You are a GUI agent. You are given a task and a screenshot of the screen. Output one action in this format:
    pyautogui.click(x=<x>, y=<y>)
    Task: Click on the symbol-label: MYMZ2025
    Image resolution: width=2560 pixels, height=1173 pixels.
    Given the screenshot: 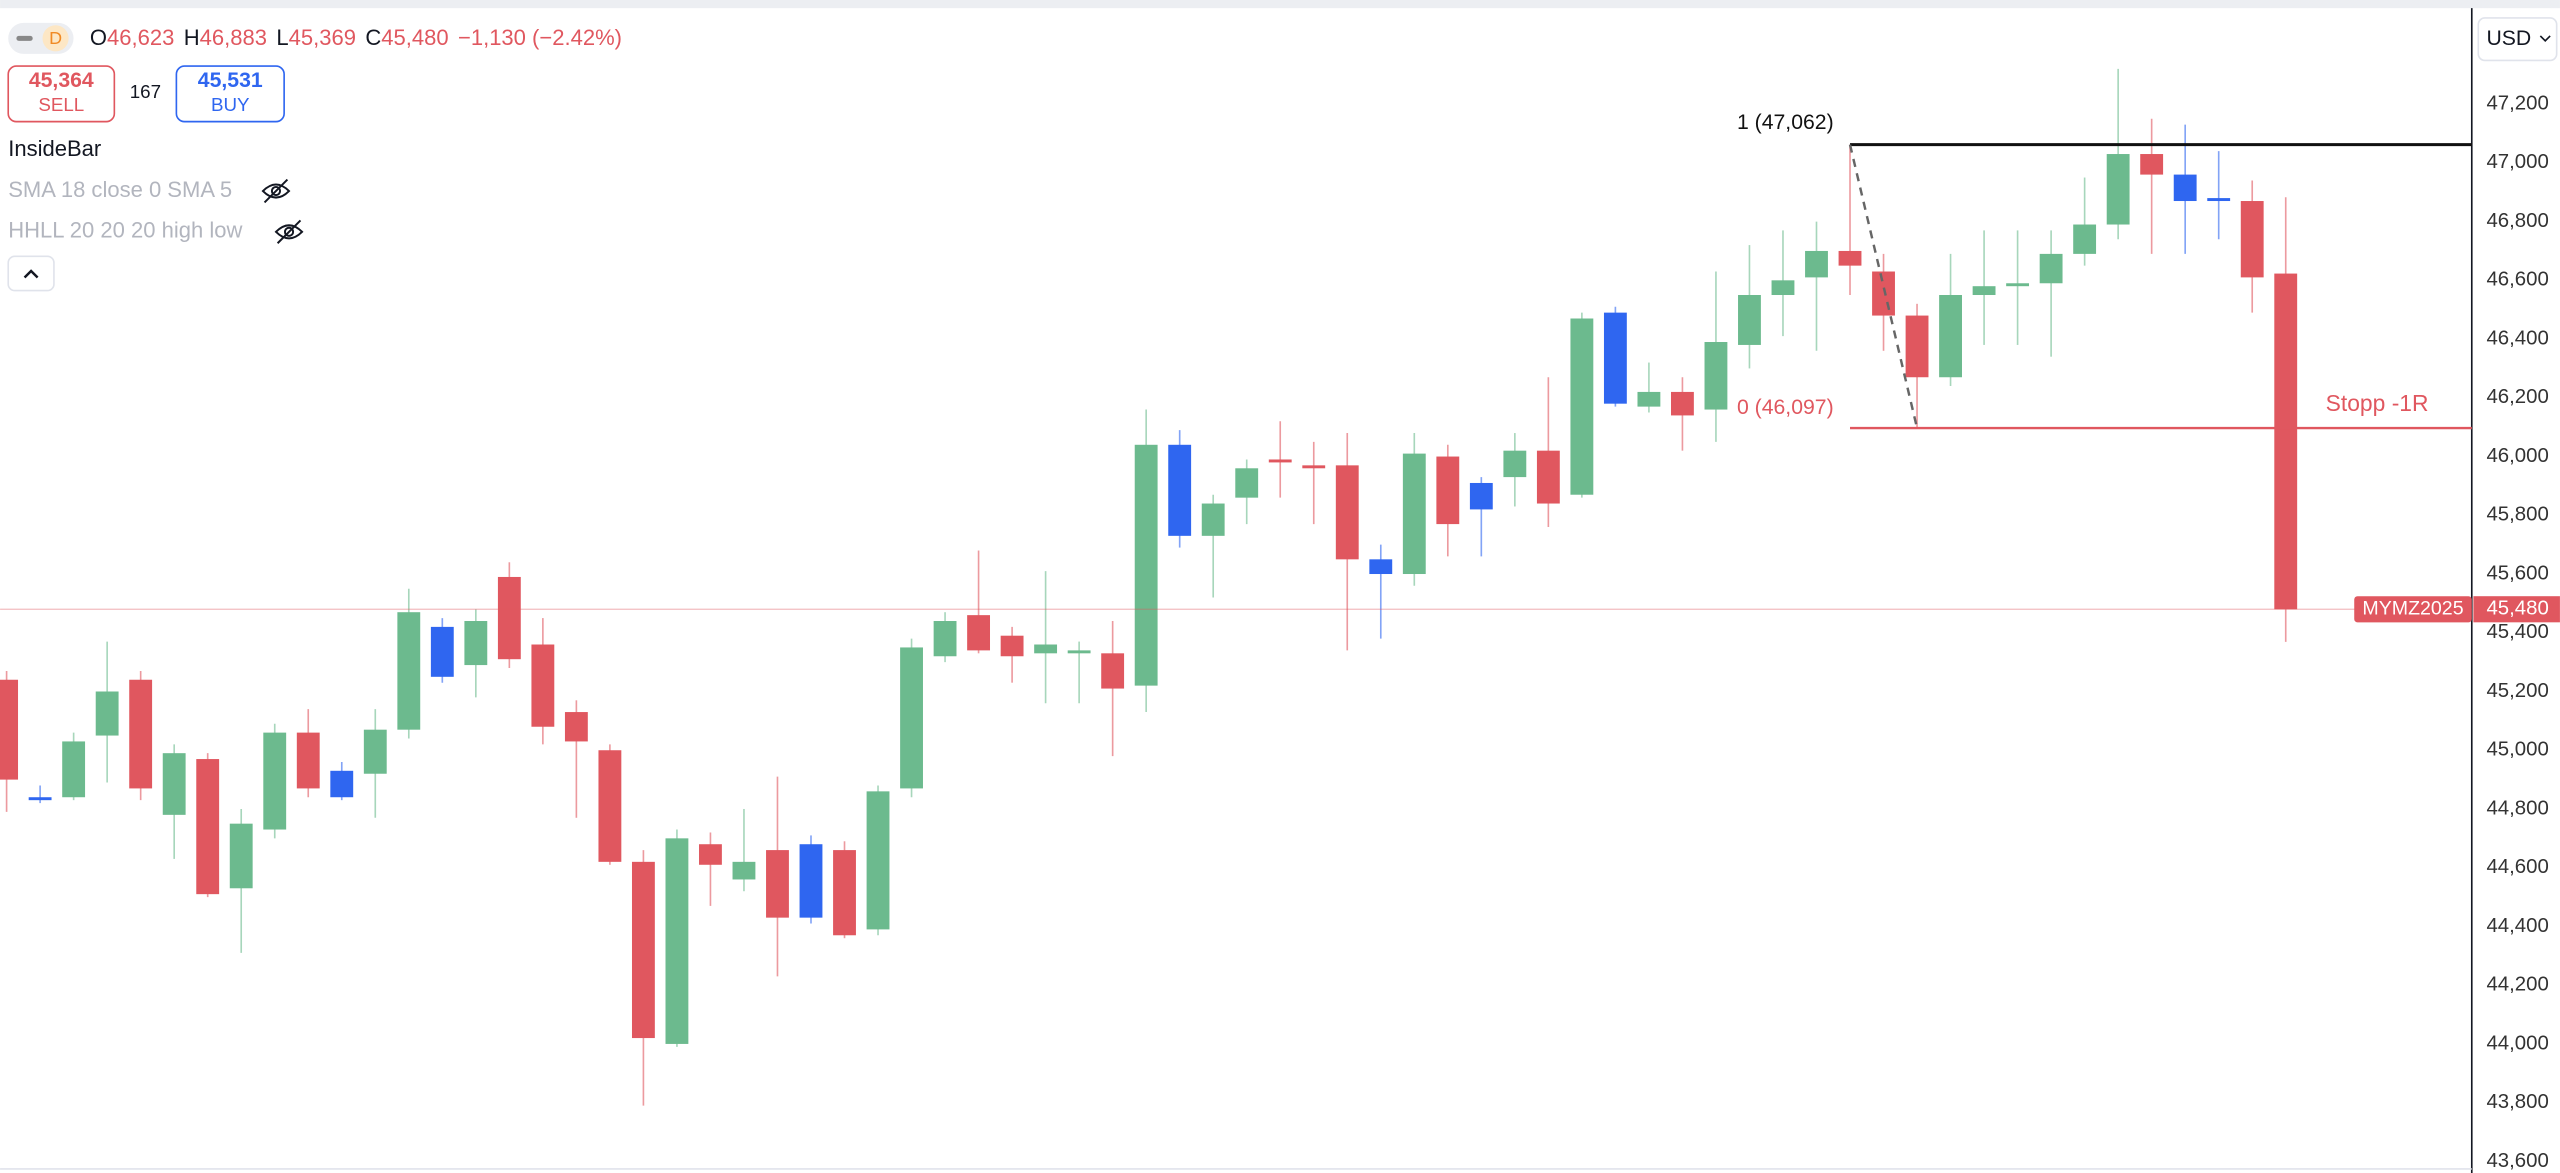 What is the action you would take?
    pyautogui.click(x=2412, y=608)
    